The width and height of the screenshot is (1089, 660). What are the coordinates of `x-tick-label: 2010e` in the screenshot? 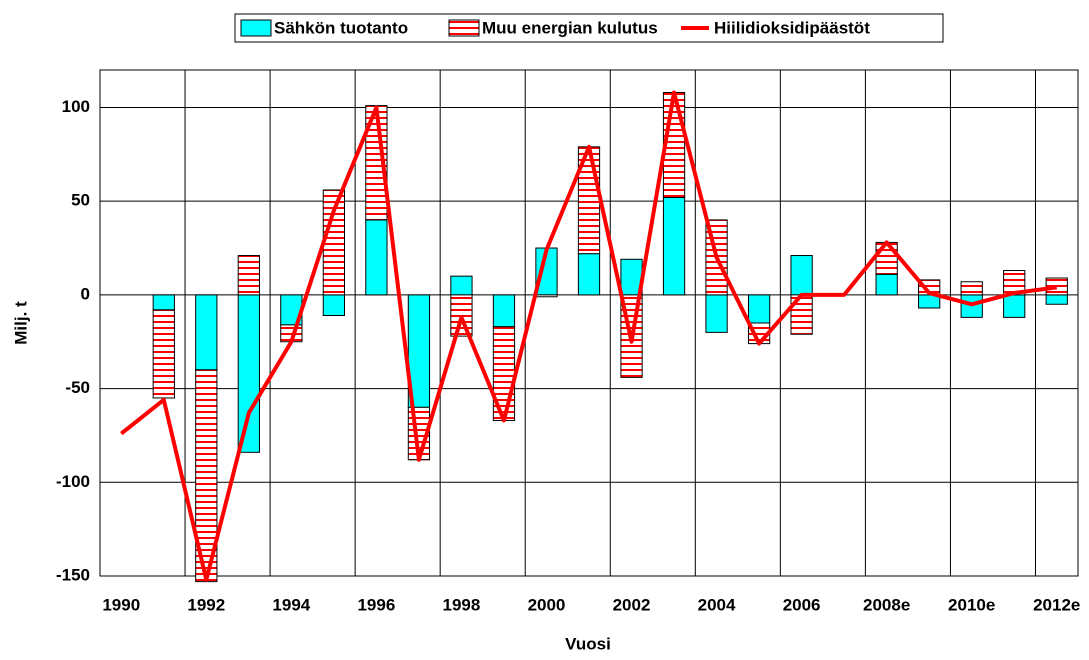 It's located at (971, 604).